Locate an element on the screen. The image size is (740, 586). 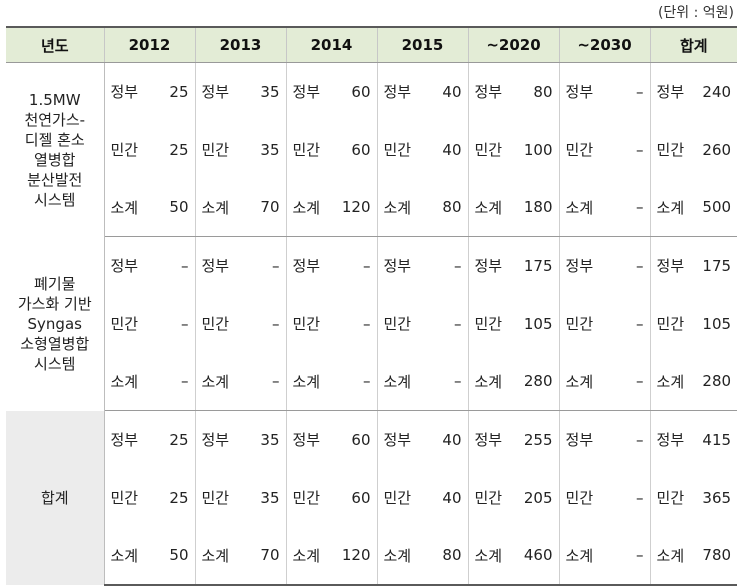
category-line: 폐기물 is located at coordinates (55, 283).